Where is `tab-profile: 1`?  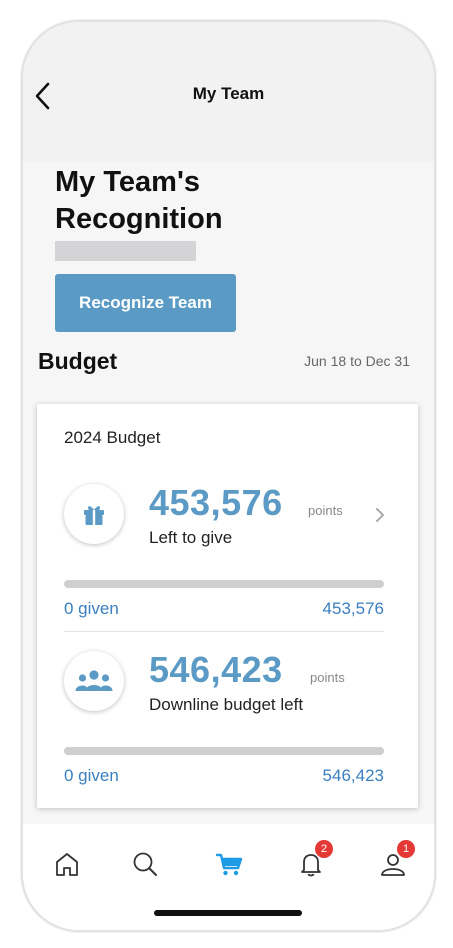
tab-profile: 1 is located at coordinates (394, 861).